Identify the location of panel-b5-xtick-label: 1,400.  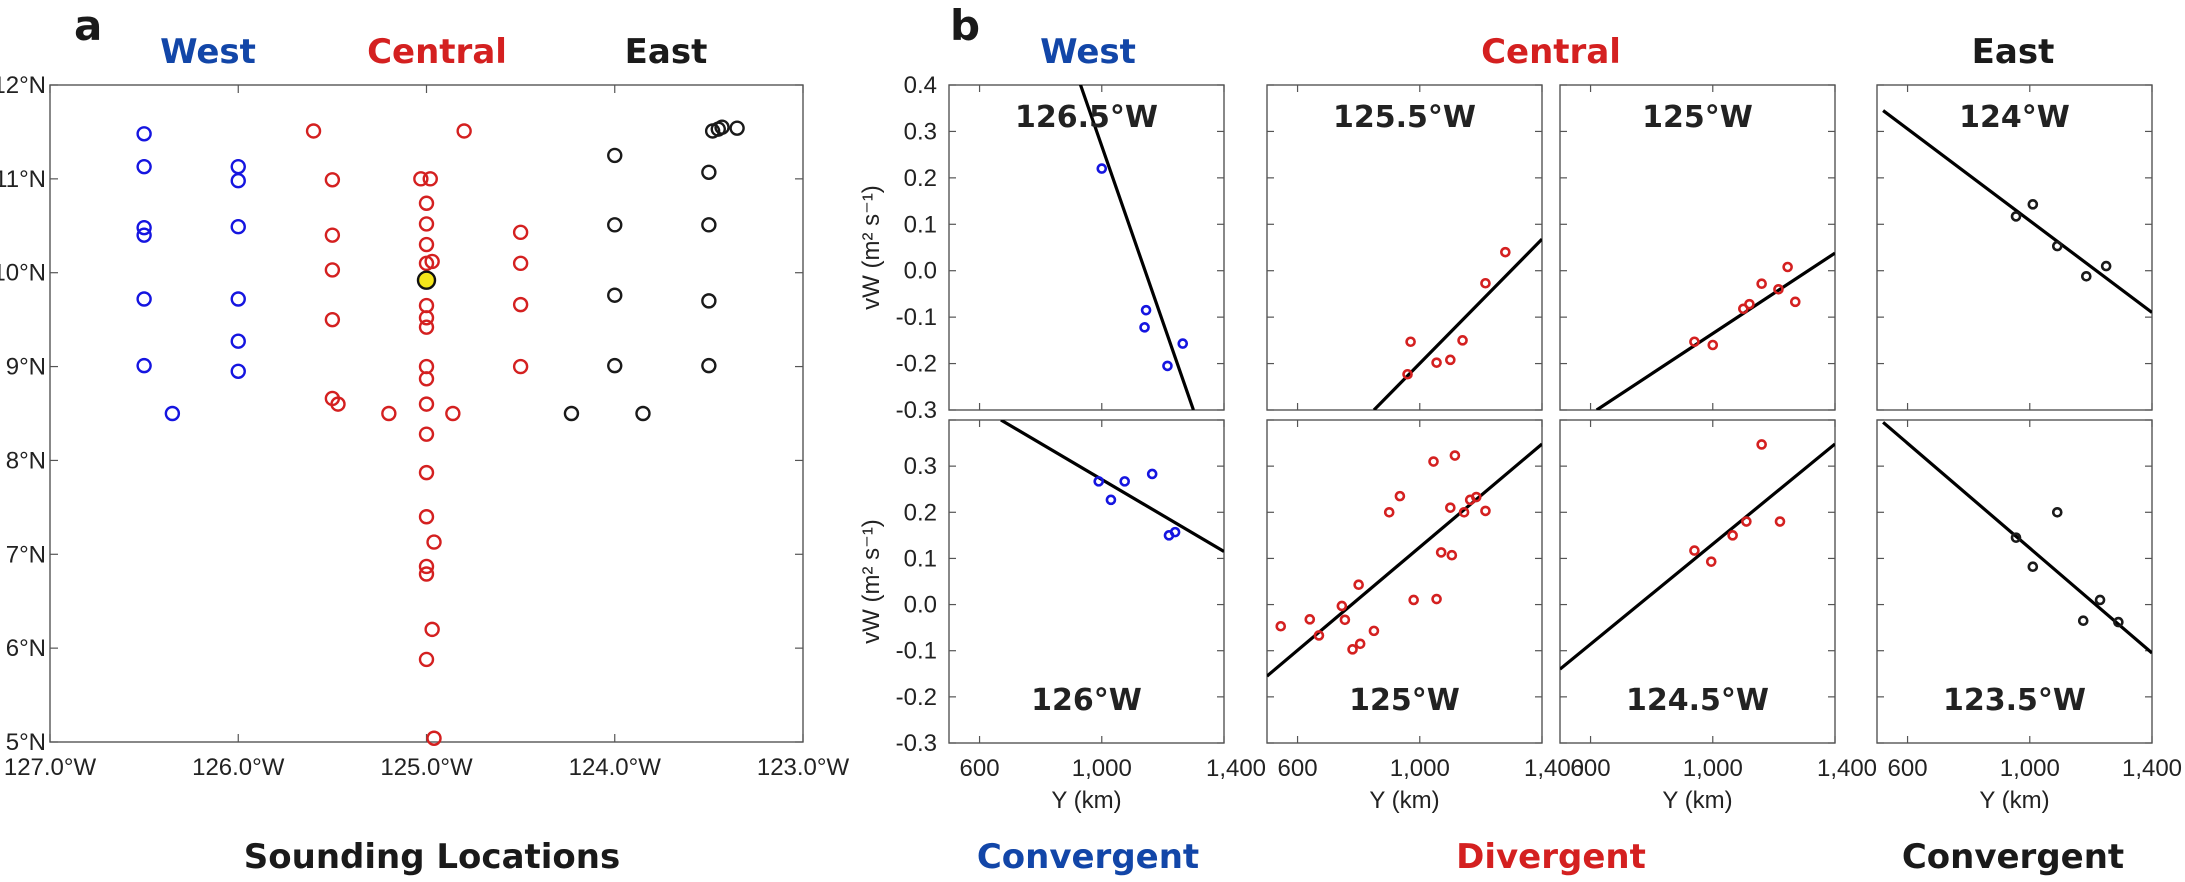
(1236, 768).